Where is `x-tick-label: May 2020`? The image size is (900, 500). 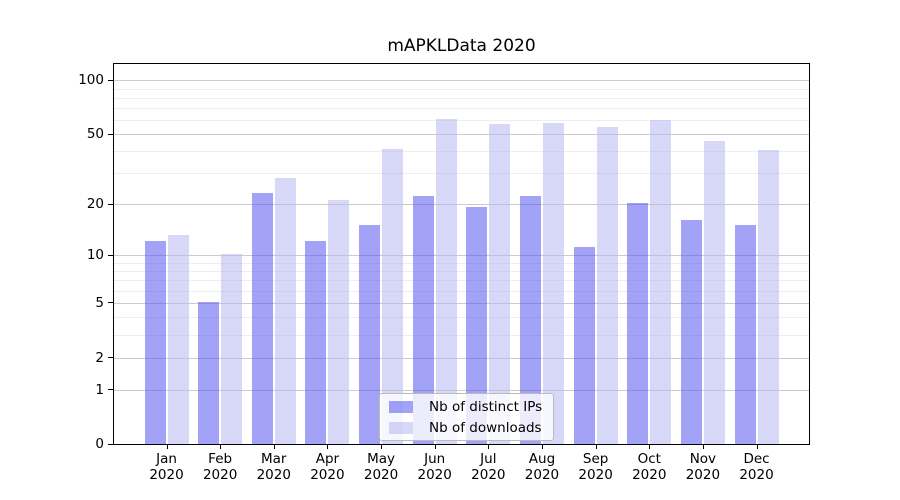
x-tick-label: May 2020 is located at coordinates (381, 467).